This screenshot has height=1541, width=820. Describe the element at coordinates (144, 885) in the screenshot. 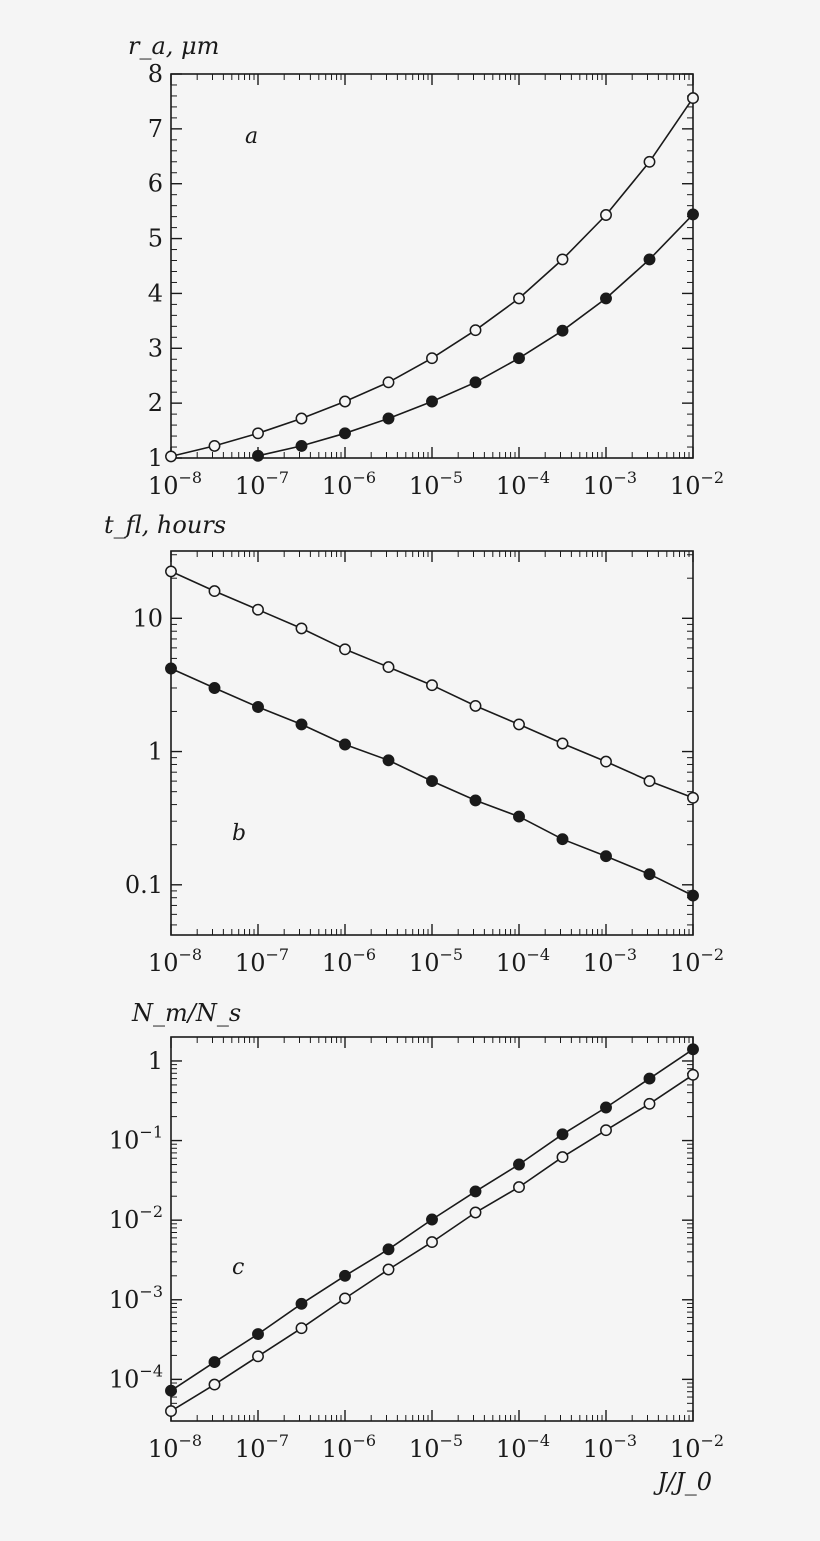

I see `y-tick-label: 0.1` at that location.